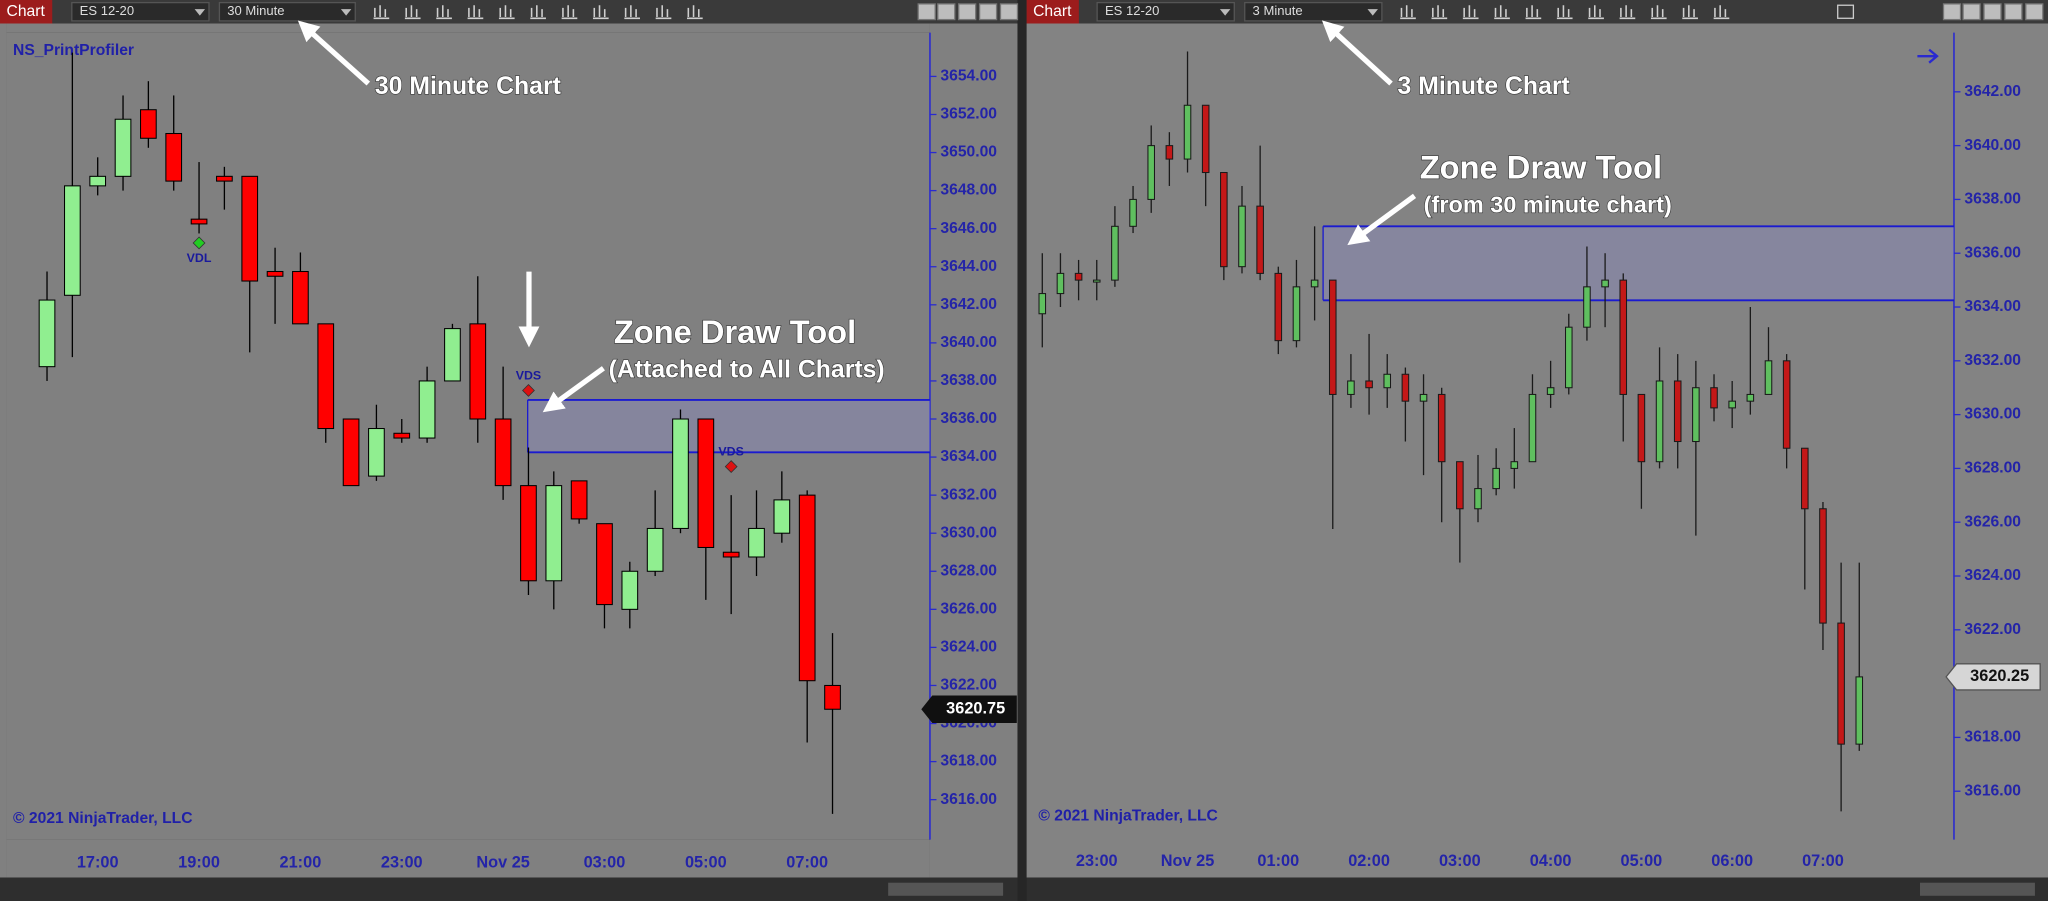 The height and width of the screenshot is (901, 2048). I want to click on last-price-tag, so click(1993, 677).